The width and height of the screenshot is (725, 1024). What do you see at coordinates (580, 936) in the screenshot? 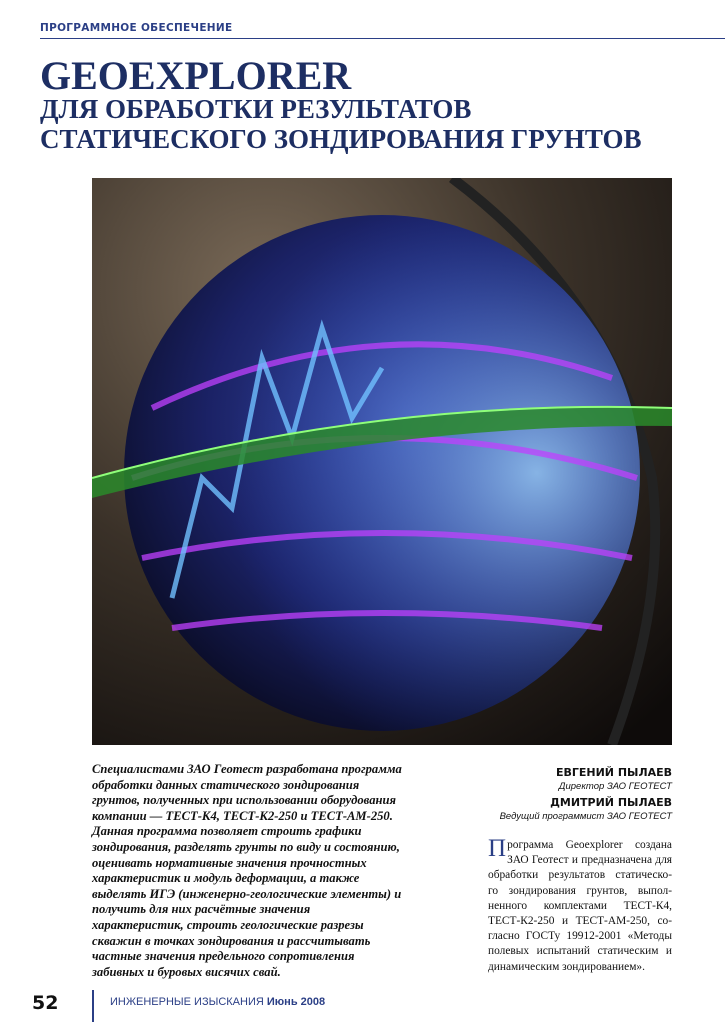
I see `body-line: гласно ГОСТу 19912-2001 «Методы` at bounding box center [580, 936].